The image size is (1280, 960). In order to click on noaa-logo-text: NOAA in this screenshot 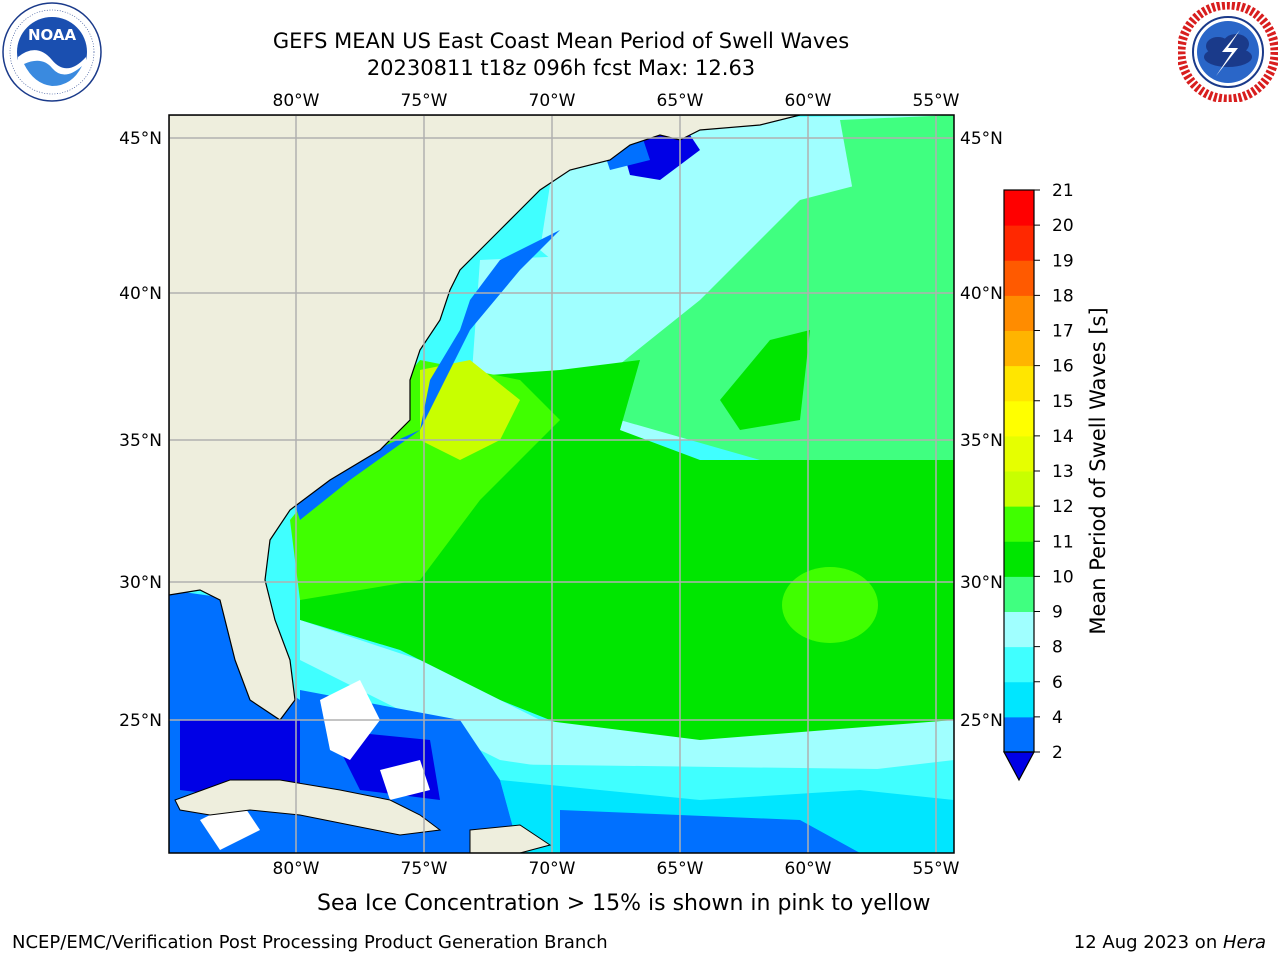, I will do `click(52, 35)`.